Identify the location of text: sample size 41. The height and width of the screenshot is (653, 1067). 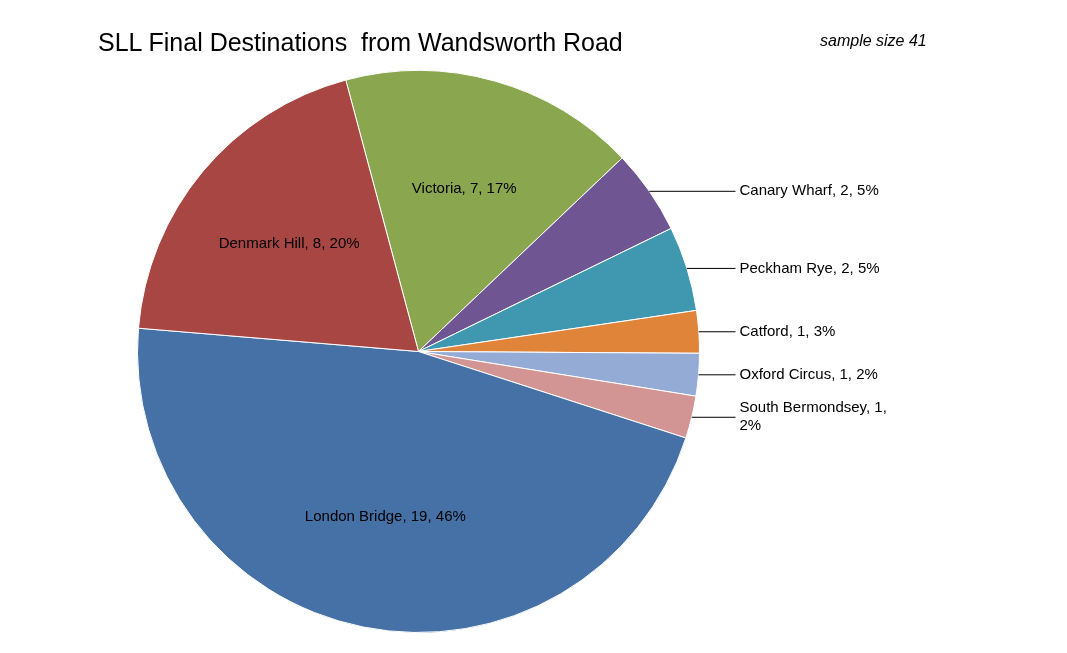
(873, 41).